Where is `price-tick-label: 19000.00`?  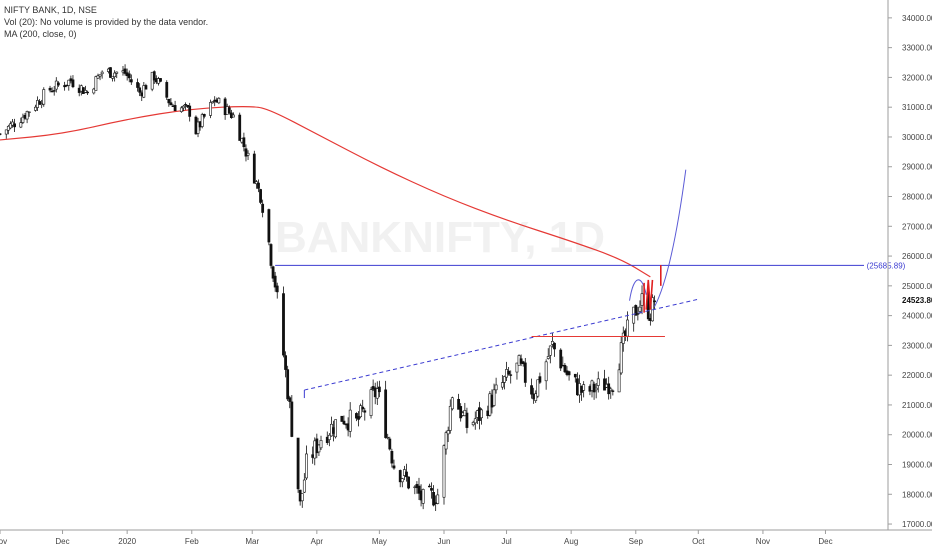
price-tick-label: 19000.00 is located at coordinates (917, 464).